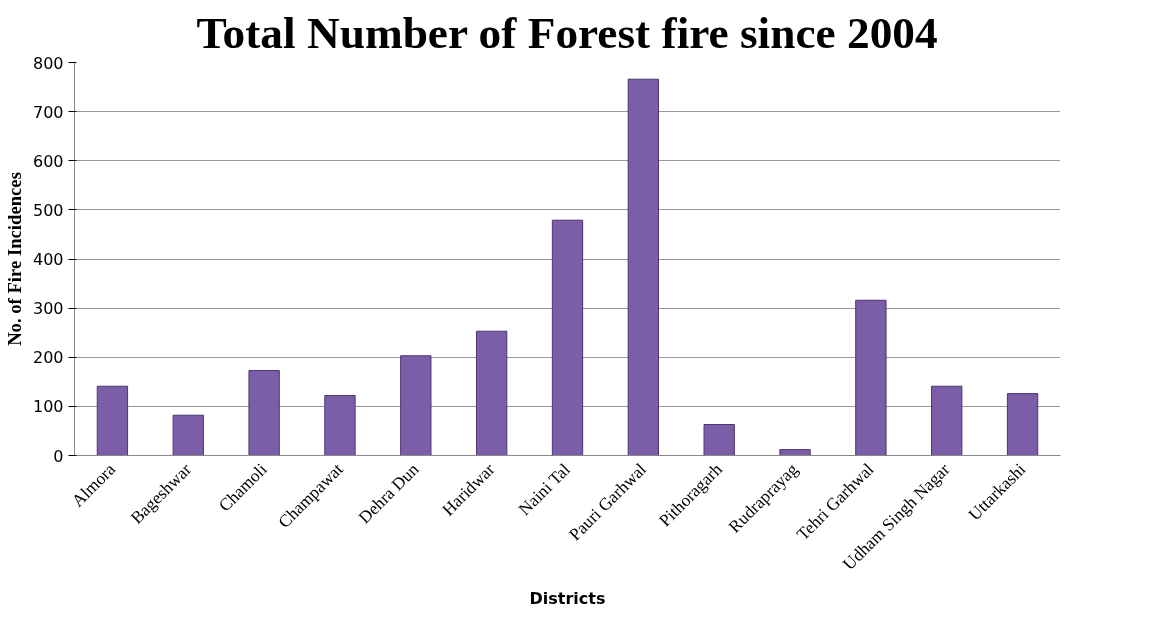 The height and width of the screenshot is (630, 1172). What do you see at coordinates (48, 161) in the screenshot?
I see `y-tick-label: 600` at bounding box center [48, 161].